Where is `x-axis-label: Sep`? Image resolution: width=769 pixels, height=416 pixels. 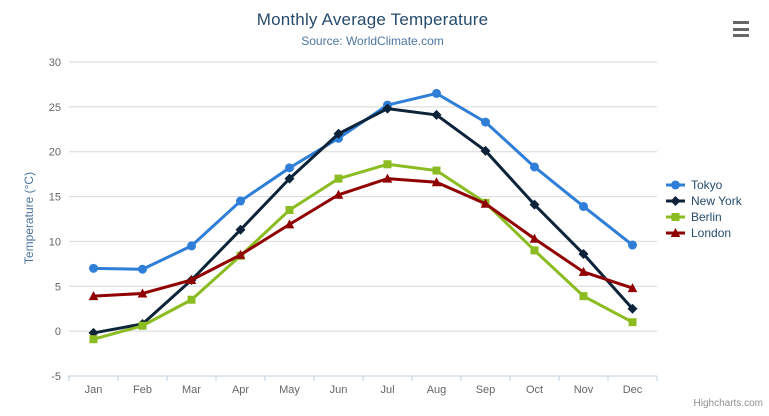 x-axis-label: Sep is located at coordinates (486, 390).